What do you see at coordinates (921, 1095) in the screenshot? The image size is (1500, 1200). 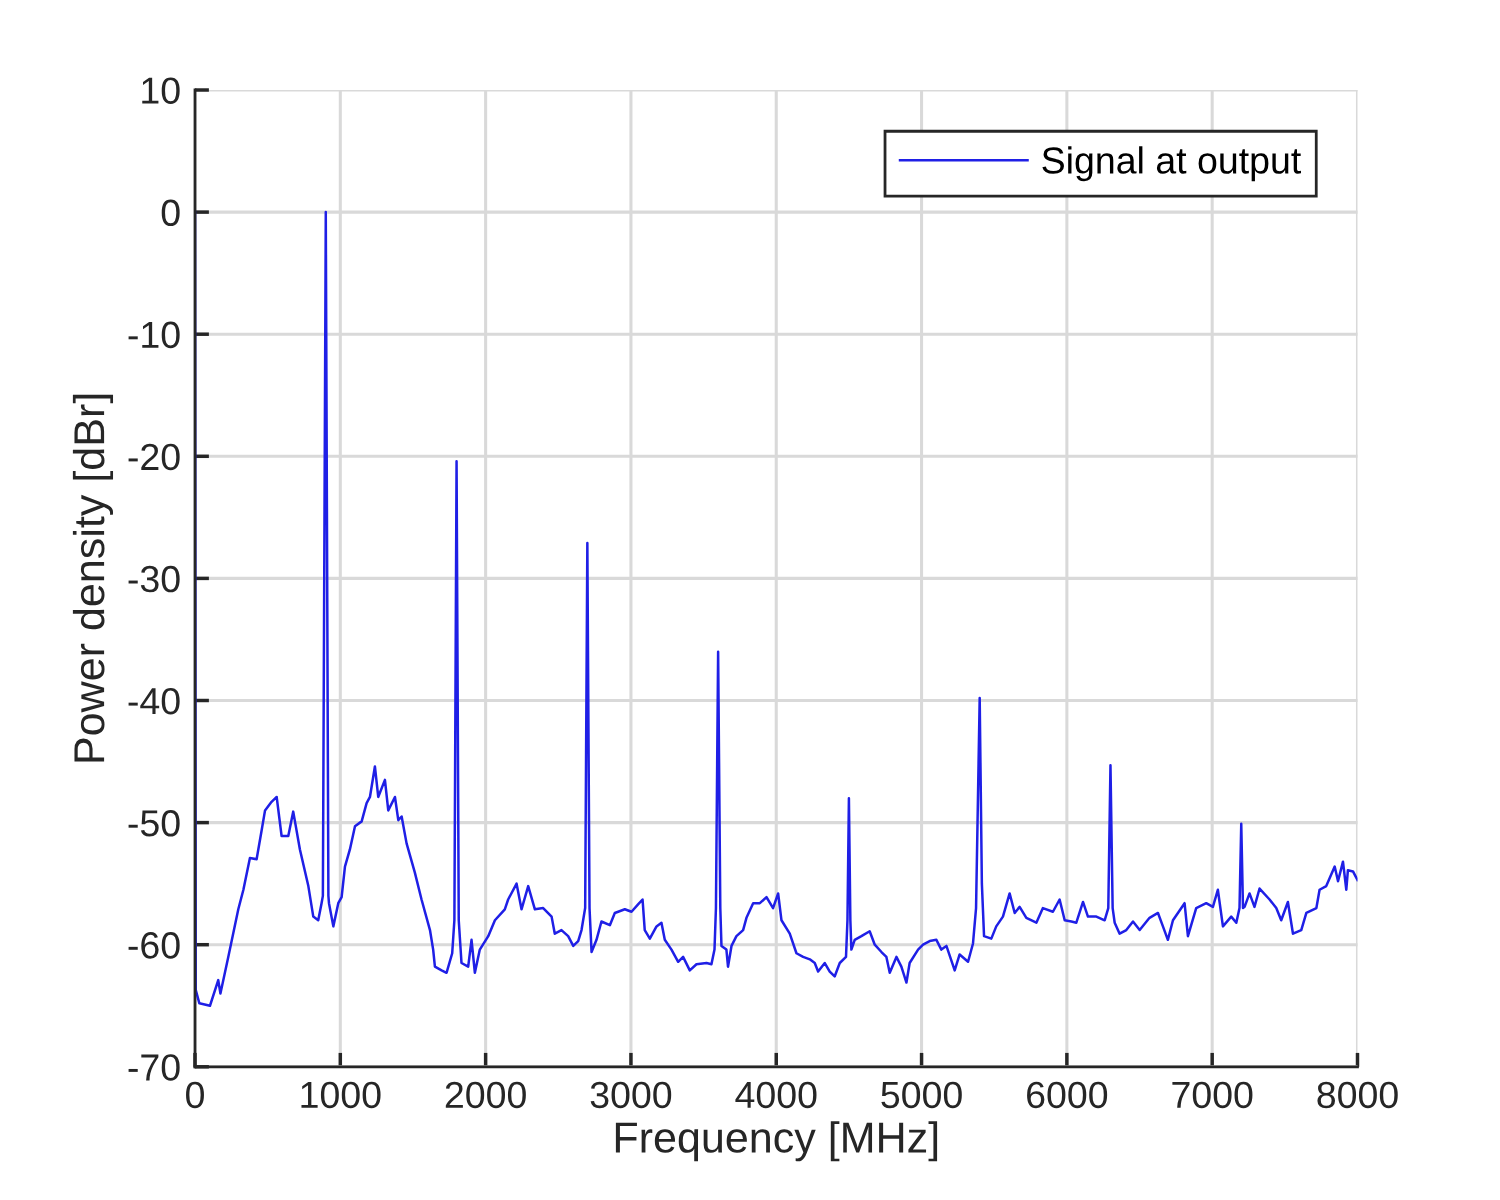 I see `x-tick-label: 5000` at bounding box center [921, 1095].